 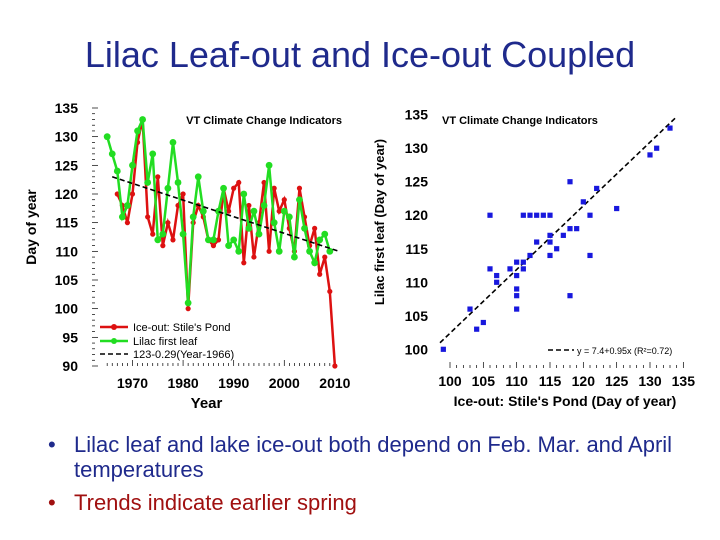 I want to click on legend-marker, so click(x=114, y=327).